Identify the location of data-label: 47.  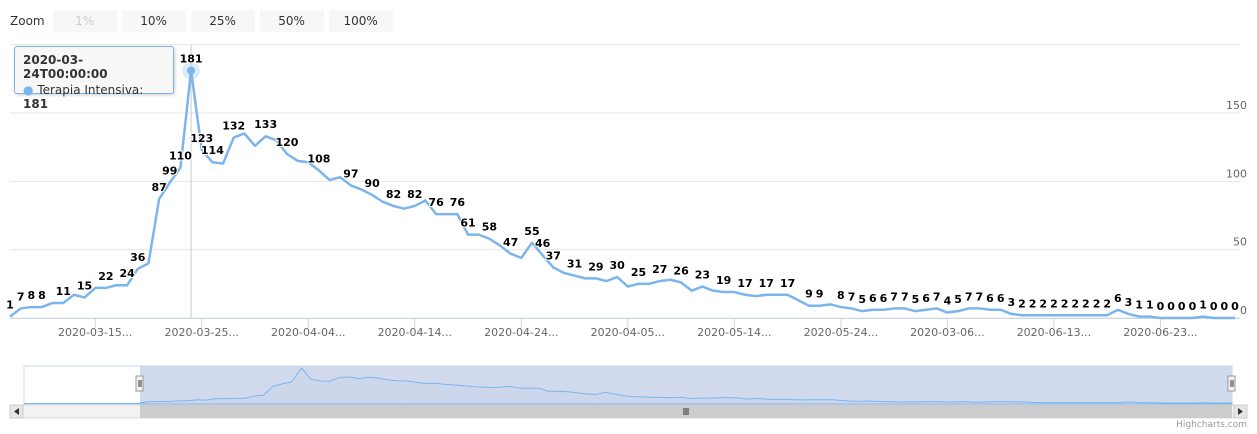
(510, 242).